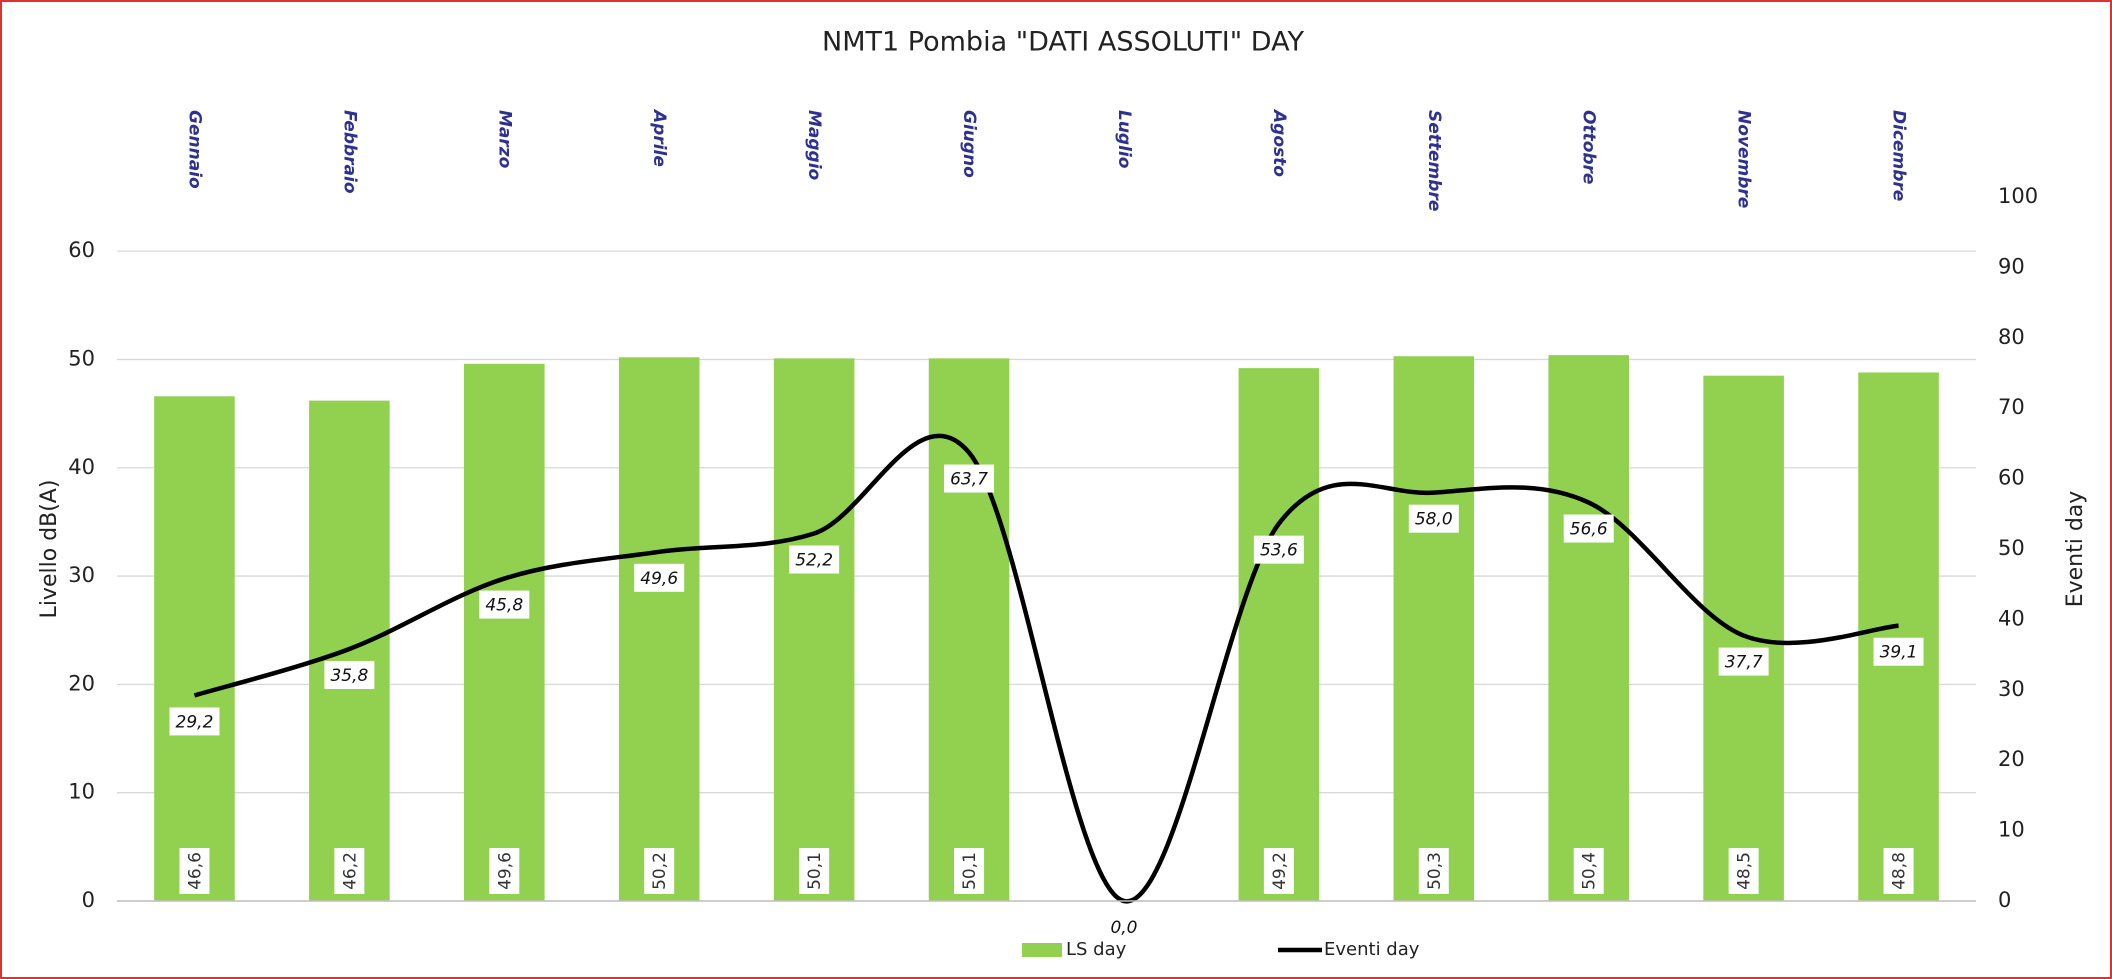 This screenshot has width=2112, height=979. I want to click on y-tick-label: 30, so click(81, 575).